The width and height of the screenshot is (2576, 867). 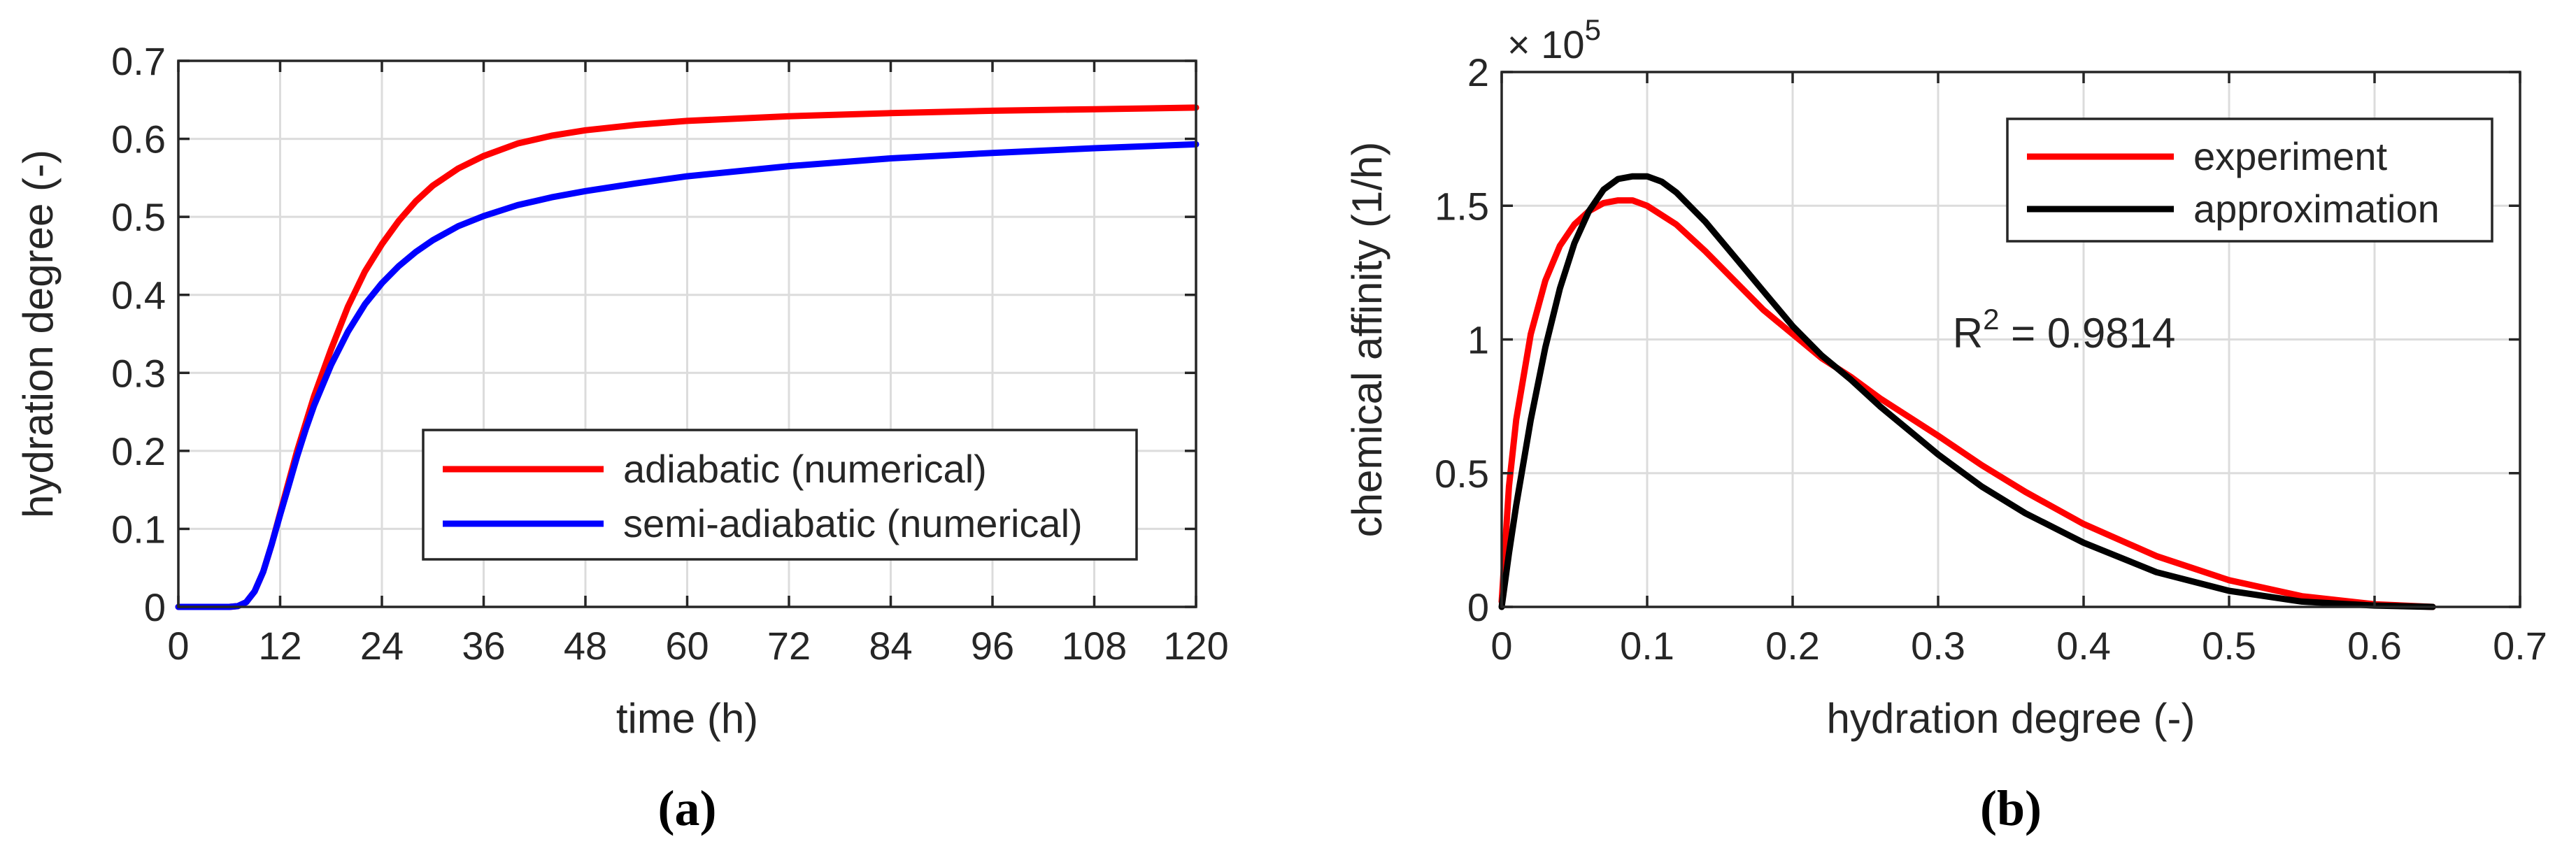 I want to click on x-tick-label: 0.3, so click(x=1938, y=646).